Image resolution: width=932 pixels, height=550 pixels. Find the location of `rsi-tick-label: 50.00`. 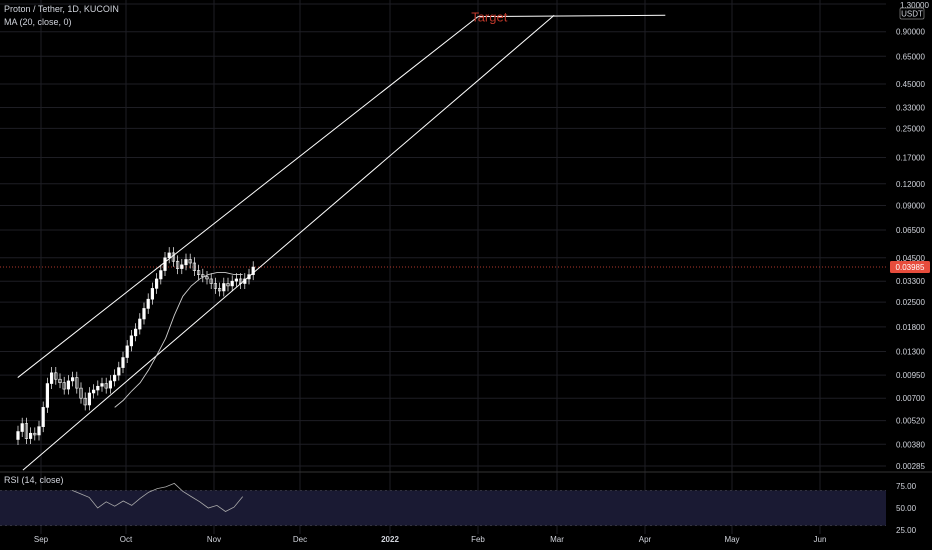

rsi-tick-label: 50.00 is located at coordinates (906, 508).